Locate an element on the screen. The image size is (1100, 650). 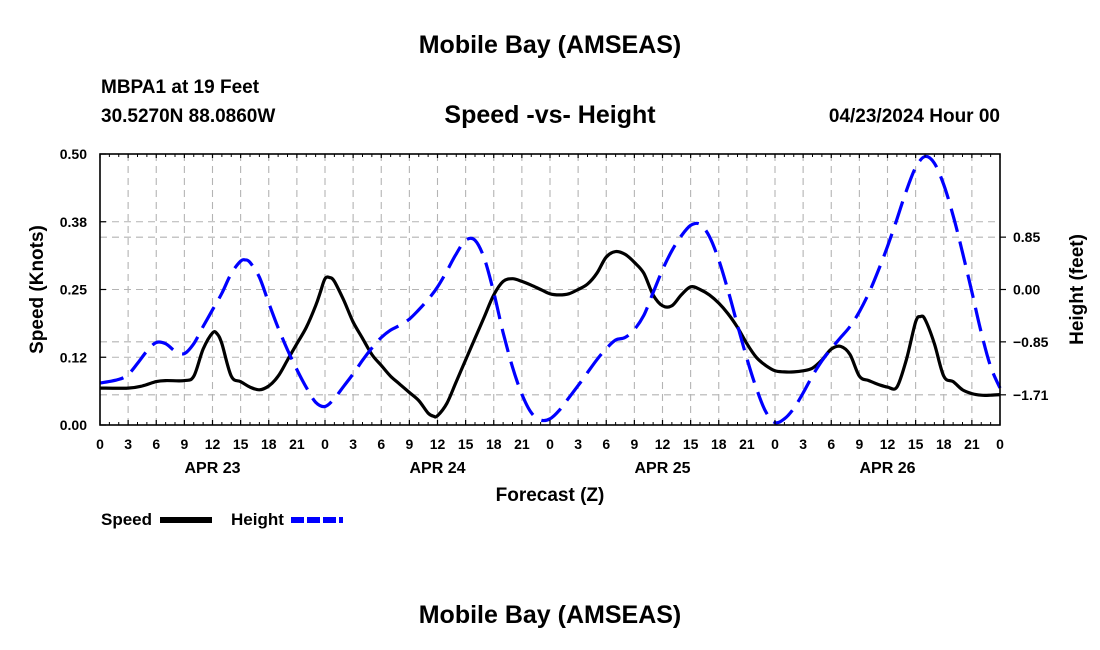
page-title: Mobile Bay (AMSEAS) is located at coordinates (550, 45).